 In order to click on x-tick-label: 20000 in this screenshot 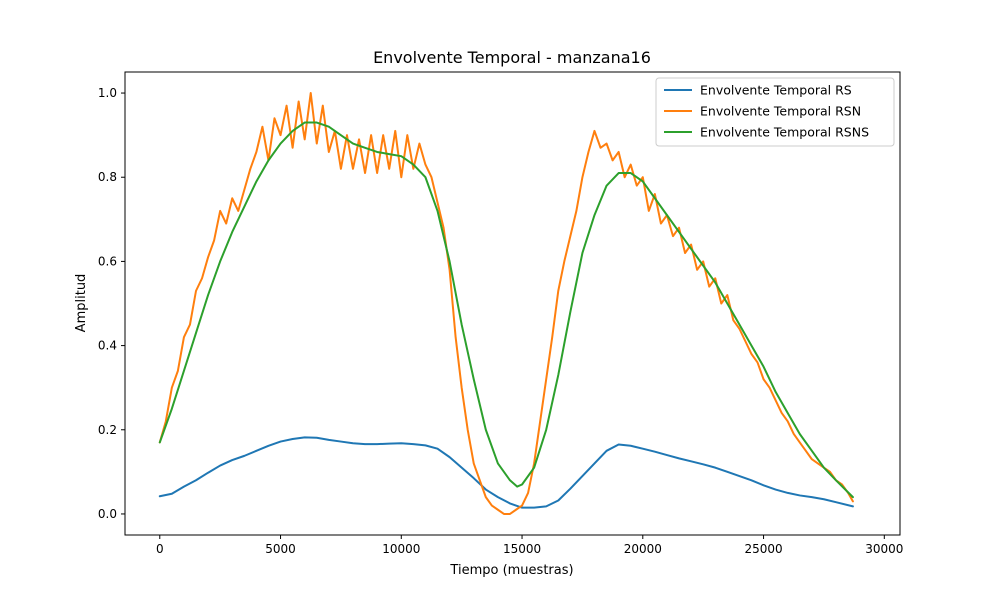, I will do `click(643, 549)`.